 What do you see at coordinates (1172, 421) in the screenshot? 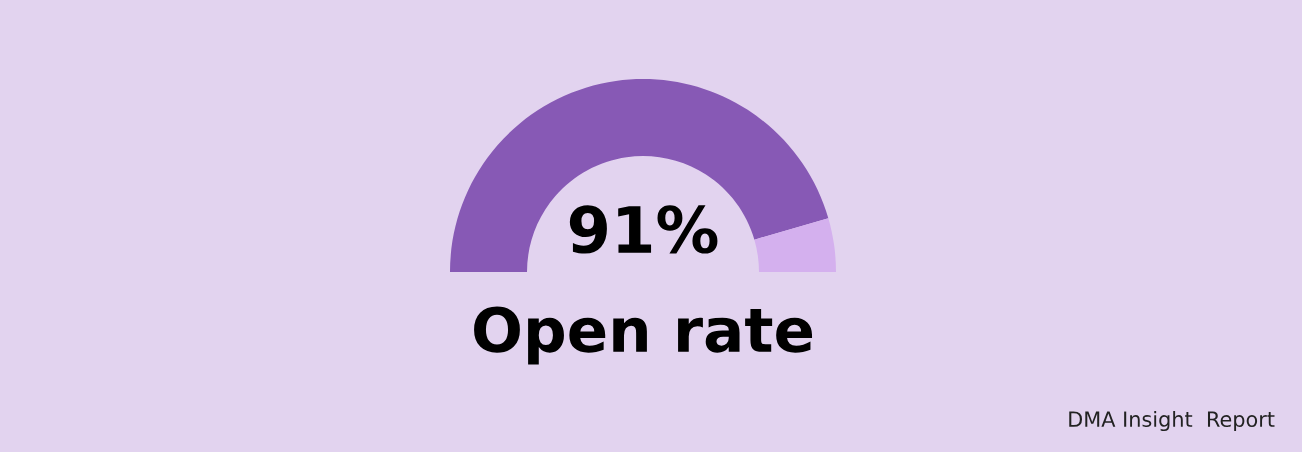
I see `text: DMA Insight Report` at bounding box center [1172, 421].